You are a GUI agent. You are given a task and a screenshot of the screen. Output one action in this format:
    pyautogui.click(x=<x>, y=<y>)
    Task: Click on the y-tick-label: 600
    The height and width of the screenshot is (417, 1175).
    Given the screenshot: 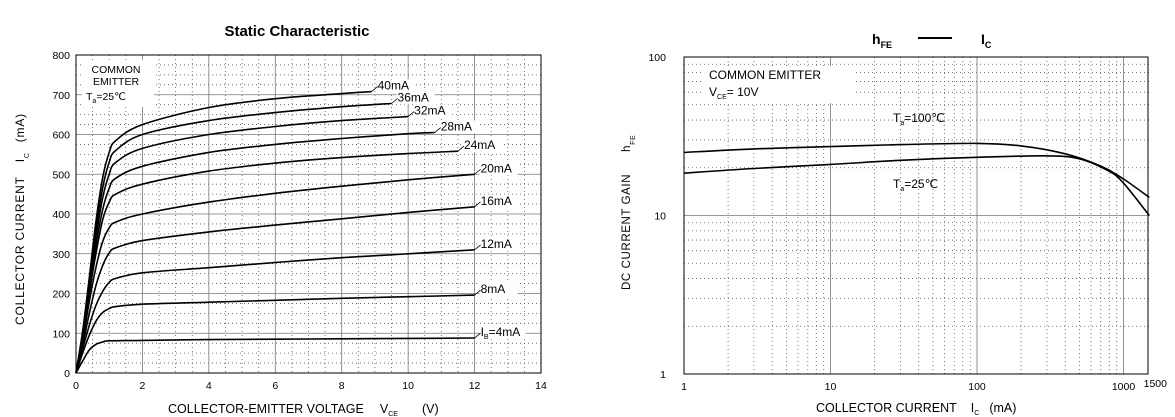 What is the action you would take?
    pyautogui.click(x=61, y=136)
    